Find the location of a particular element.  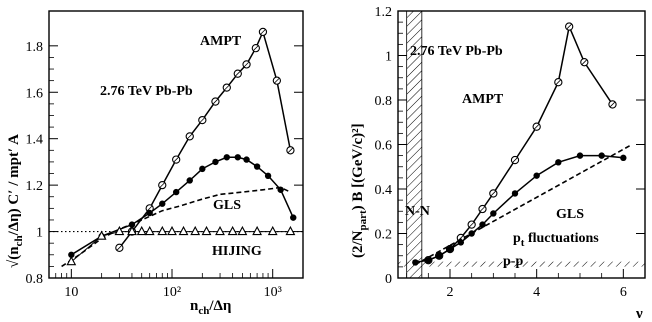

y-tick-label: 1.4 is located at coordinates (35, 140).